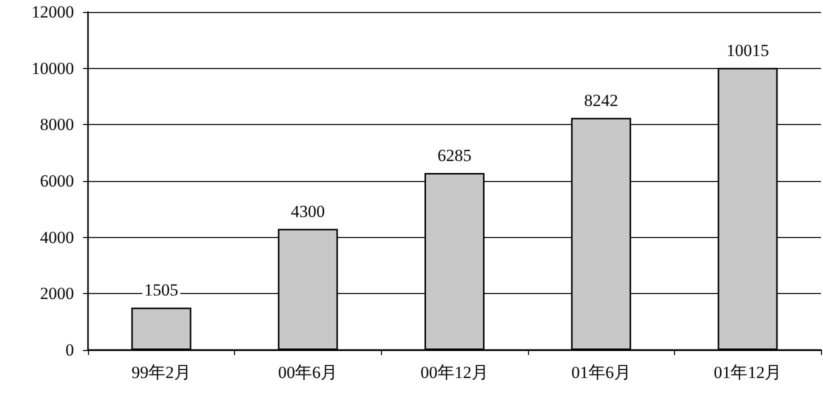 This screenshot has height=400, width=823. I want to click on x-tick-label: 00年12月, so click(454, 372).